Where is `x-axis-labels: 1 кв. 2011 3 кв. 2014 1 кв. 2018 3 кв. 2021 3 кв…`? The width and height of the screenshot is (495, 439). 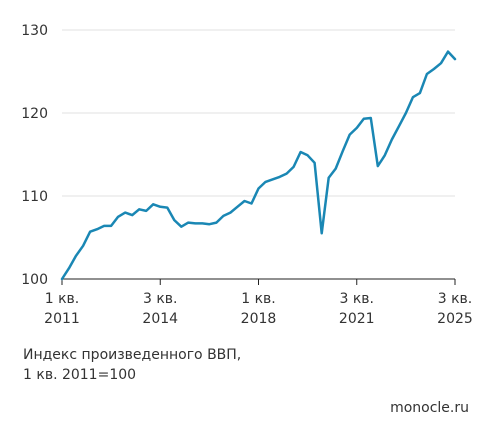
x-axis-labels: 1 кв. 2011 3 кв. 2014 1 кв. 2018 3 кв. 2021 3 кв… is located at coordinates (258, 309).